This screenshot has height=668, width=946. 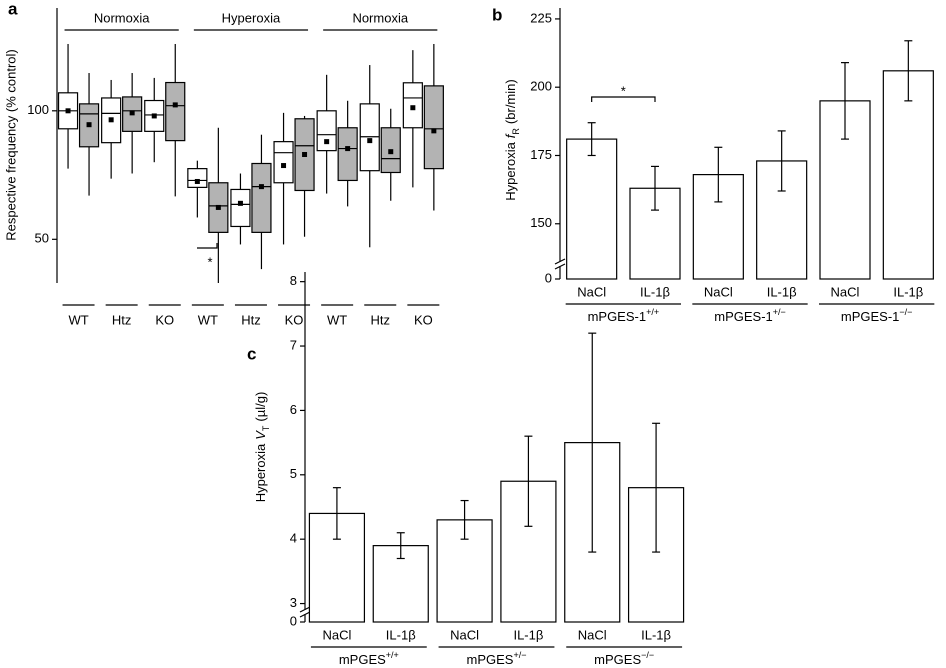 What do you see at coordinates (293, 344) in the screenshot?
I see `y-tick-label: 7` at bounding box center [293, 344].